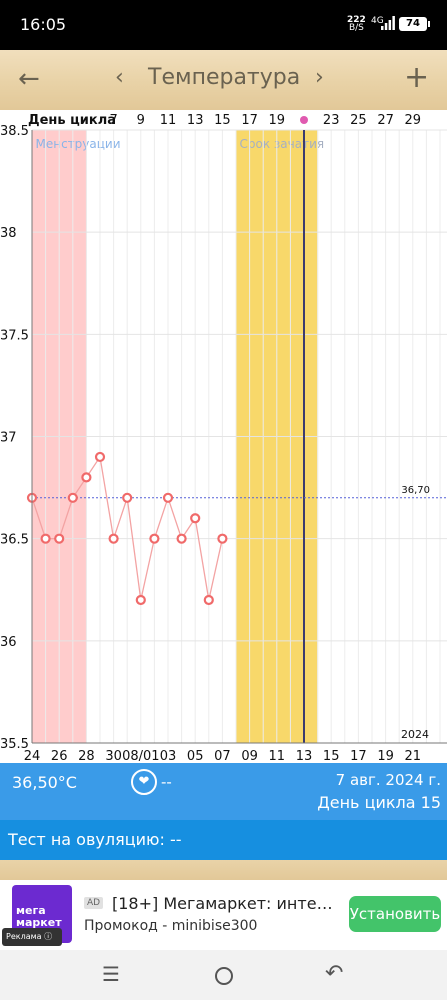 The height and width of the screenshot is (1000, 447). I want to click on x-date-tick: 30, so click(113, 756).